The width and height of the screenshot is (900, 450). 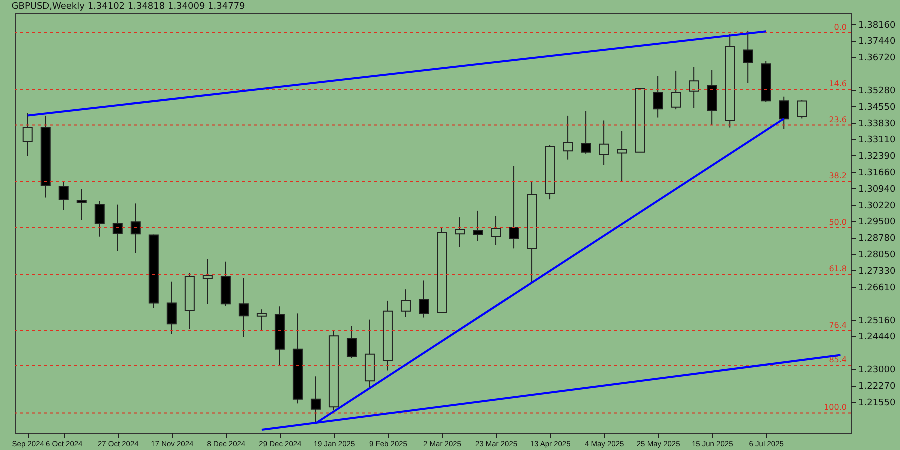 I want to click on y-tick-label: 1.32390, so click(x=877, y=157).